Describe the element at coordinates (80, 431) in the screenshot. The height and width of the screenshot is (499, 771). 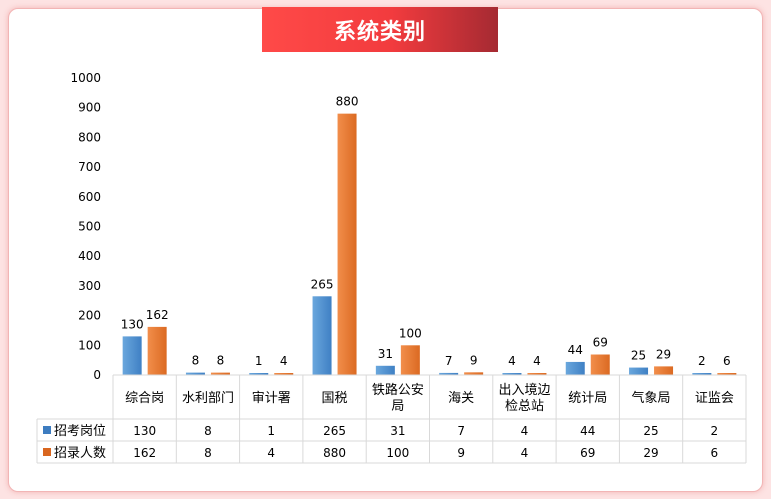
I see `legend-series-name: 招考岗位` at that location.